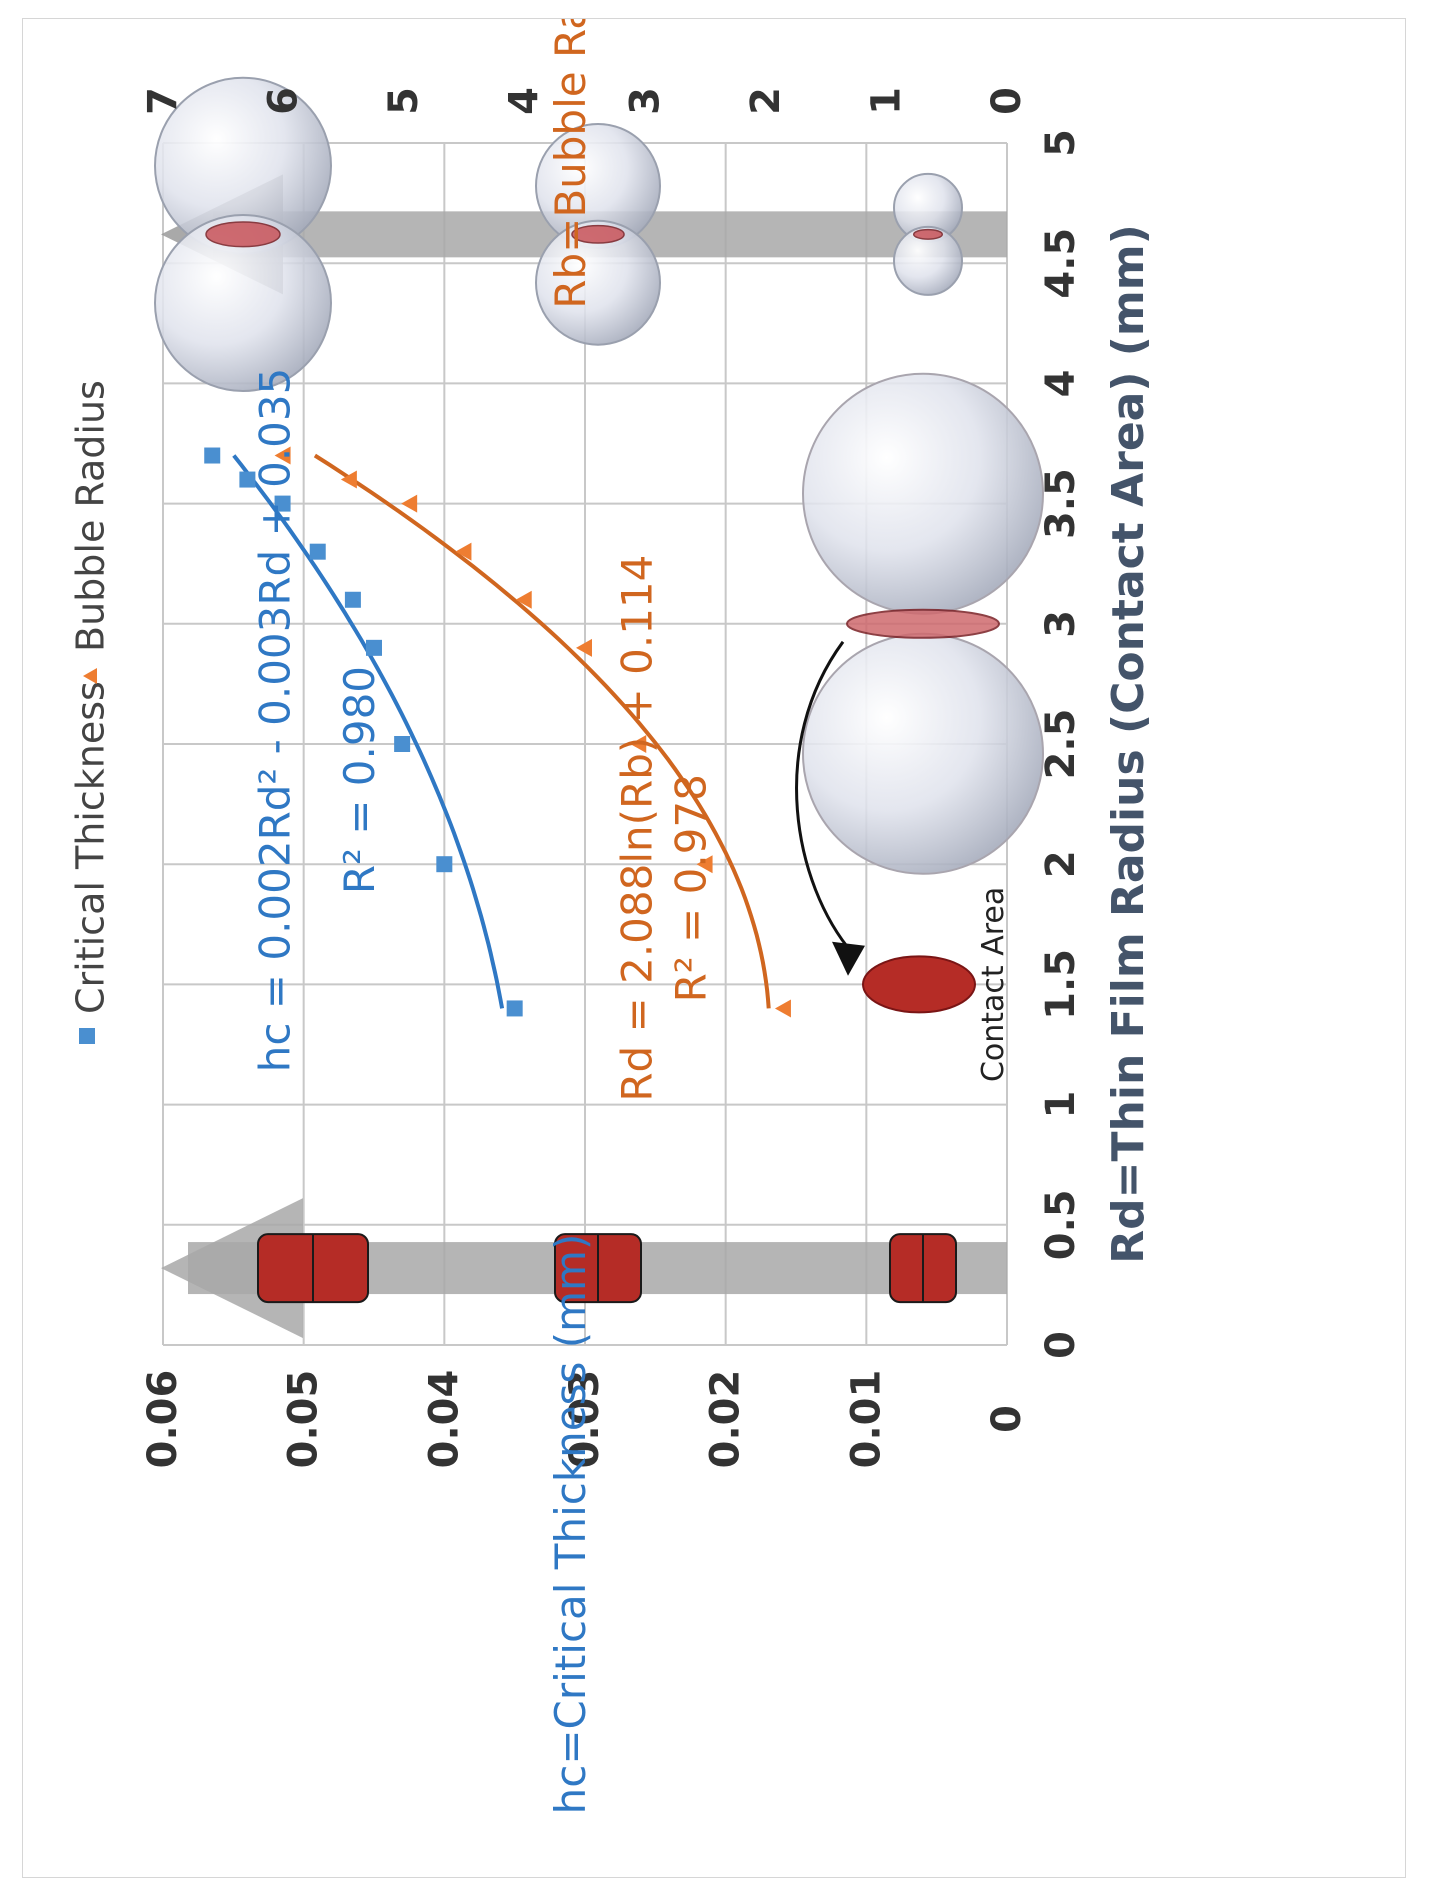 This screenshot has width=1430, height=1898. Describe the element at coordinates (1061, 864) in the screenshot. I see `x-tick-label: 2` at that location.